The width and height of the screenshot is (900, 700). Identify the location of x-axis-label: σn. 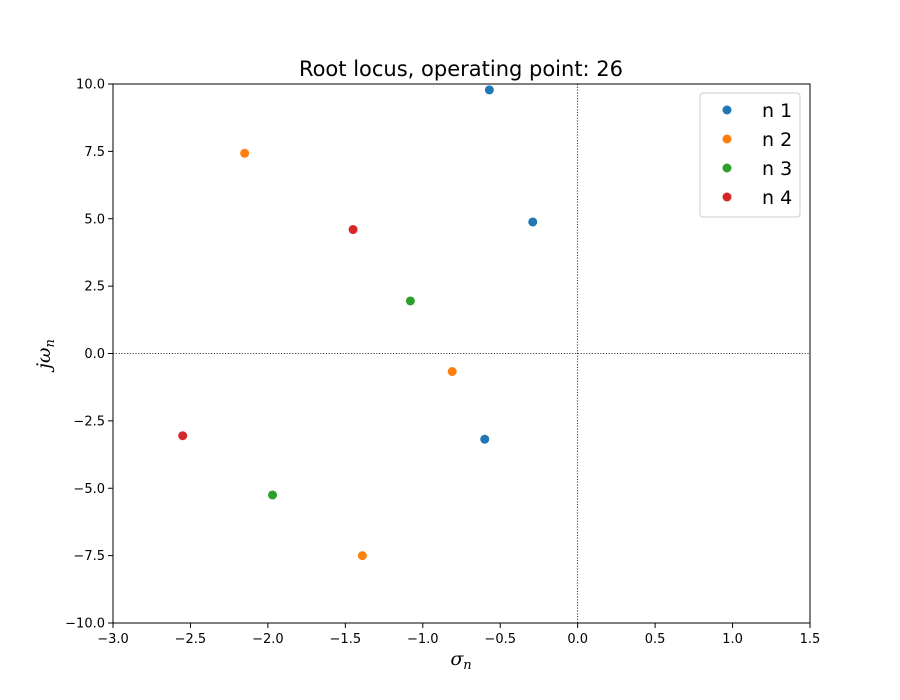
(460, 660).